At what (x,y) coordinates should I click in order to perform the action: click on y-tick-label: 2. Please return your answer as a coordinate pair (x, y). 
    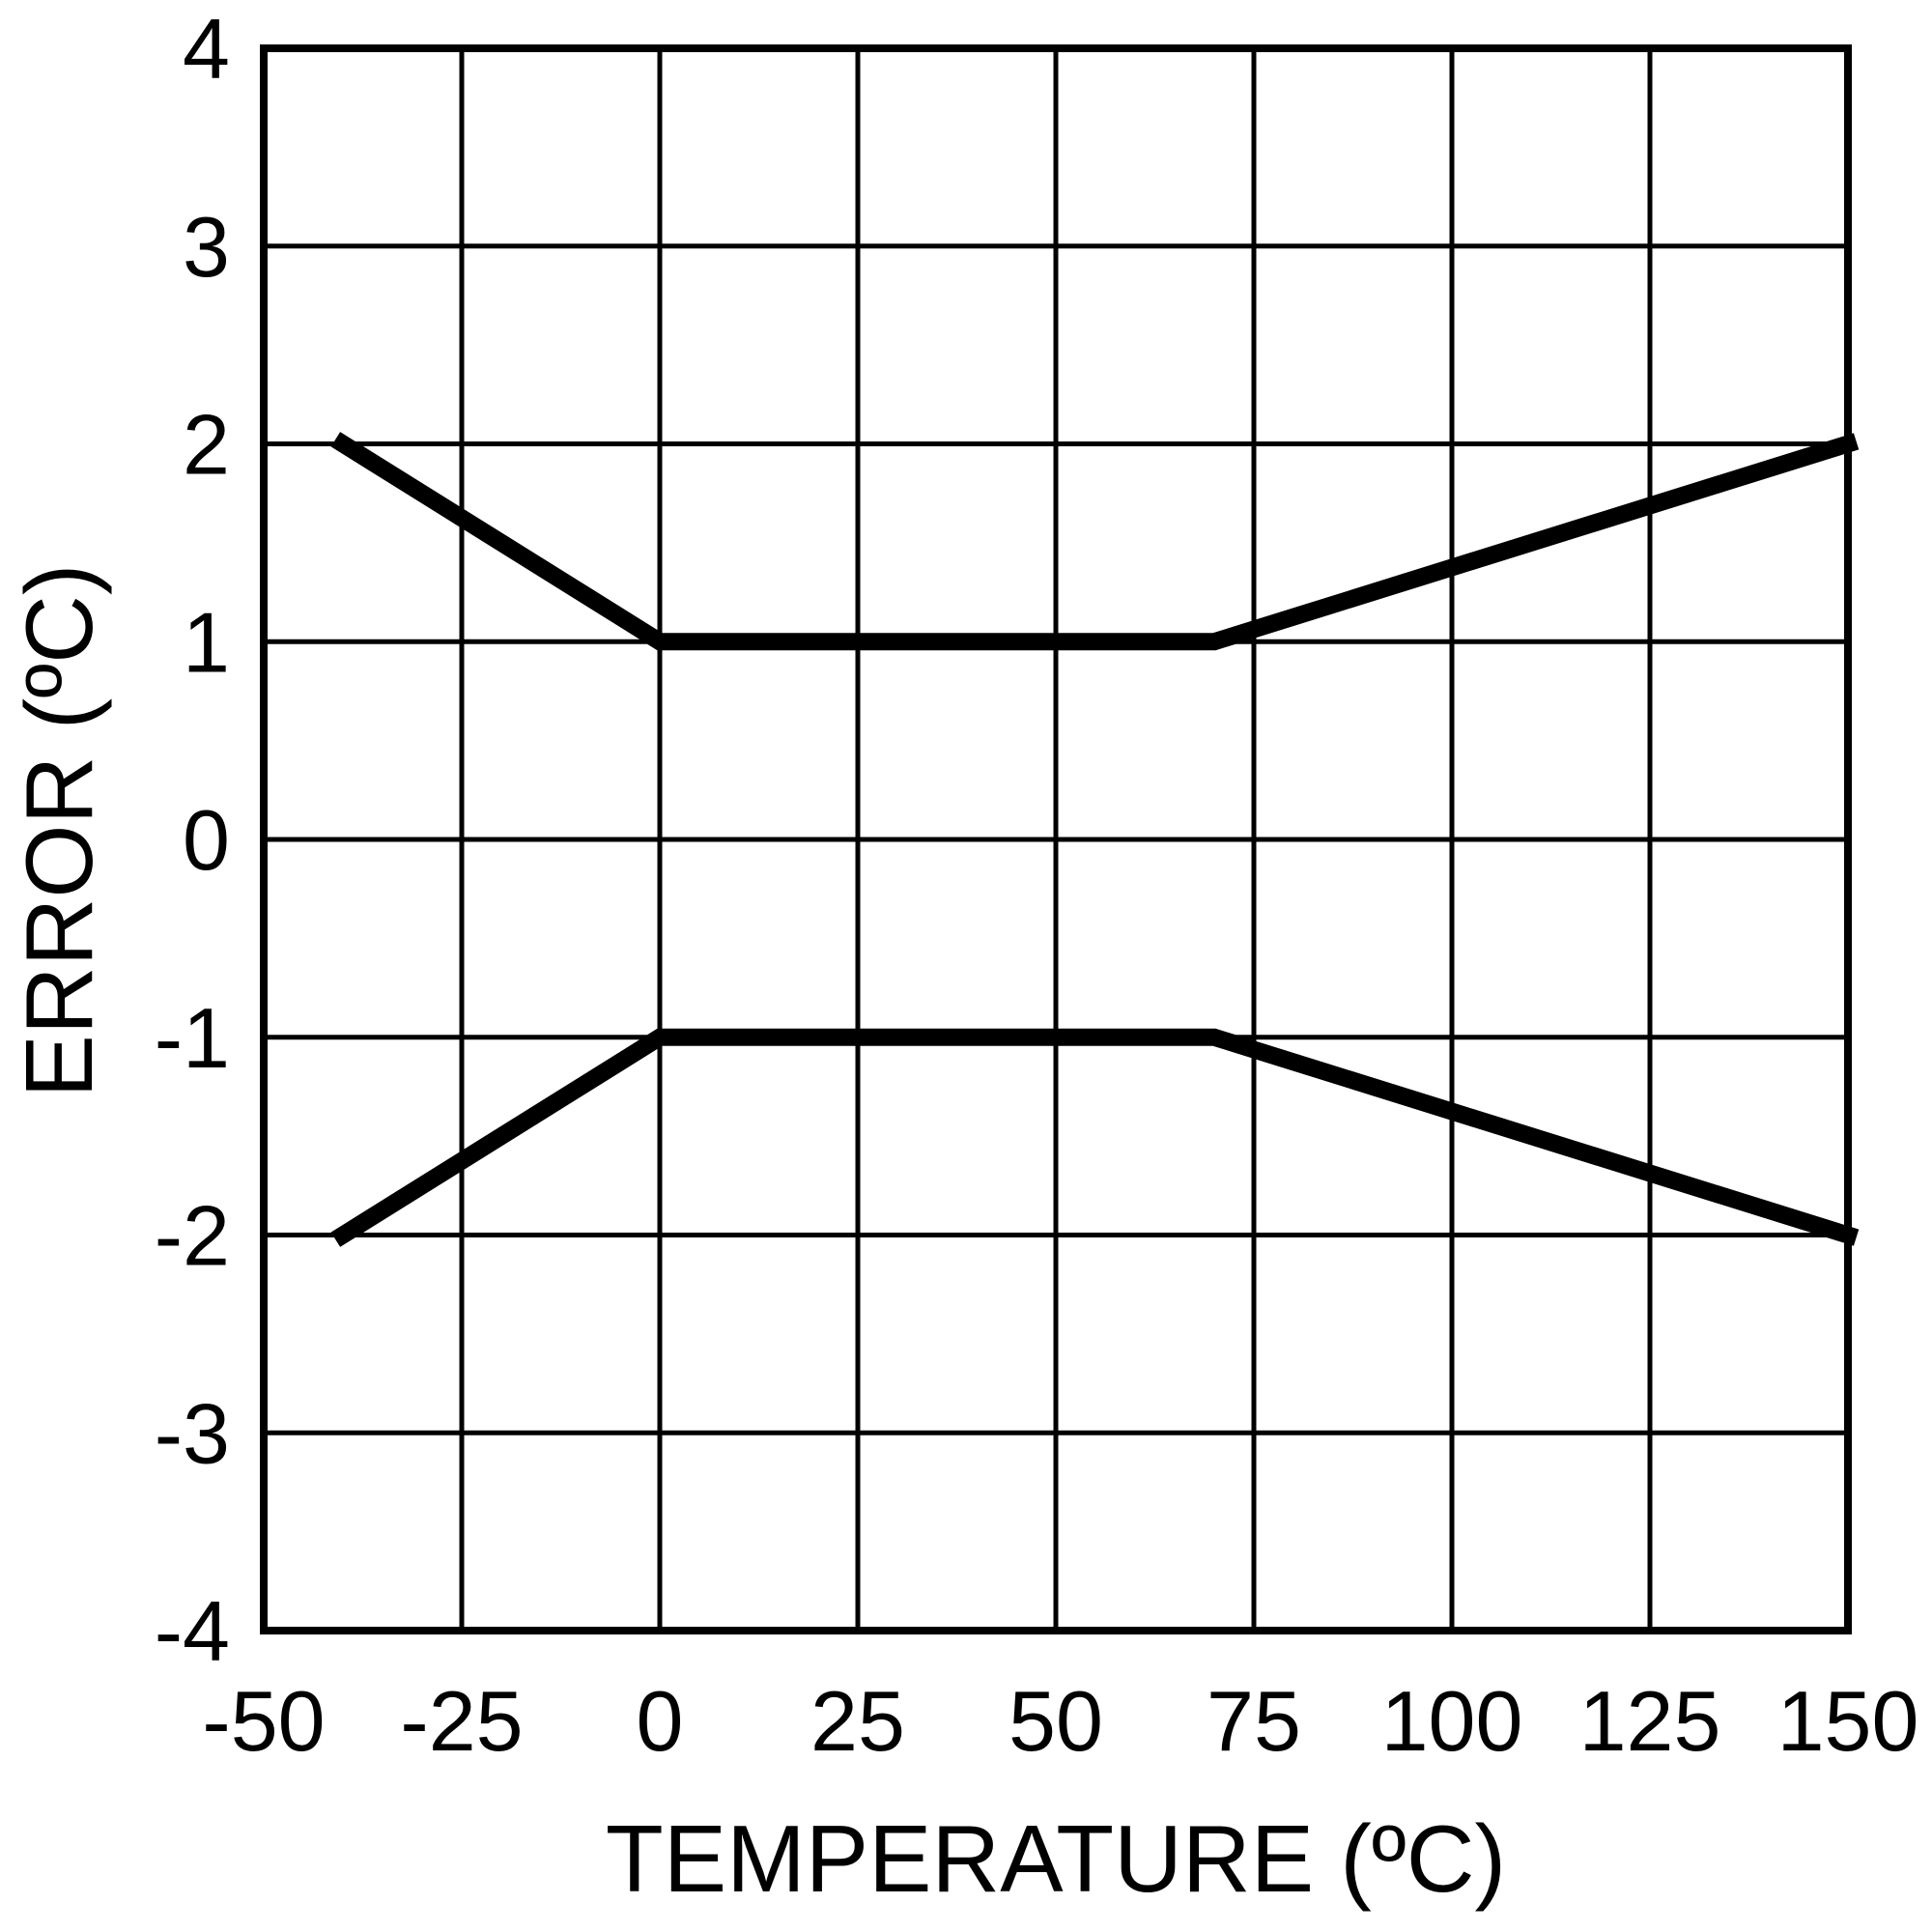
    Looking at the image, I should click on (206, 445).